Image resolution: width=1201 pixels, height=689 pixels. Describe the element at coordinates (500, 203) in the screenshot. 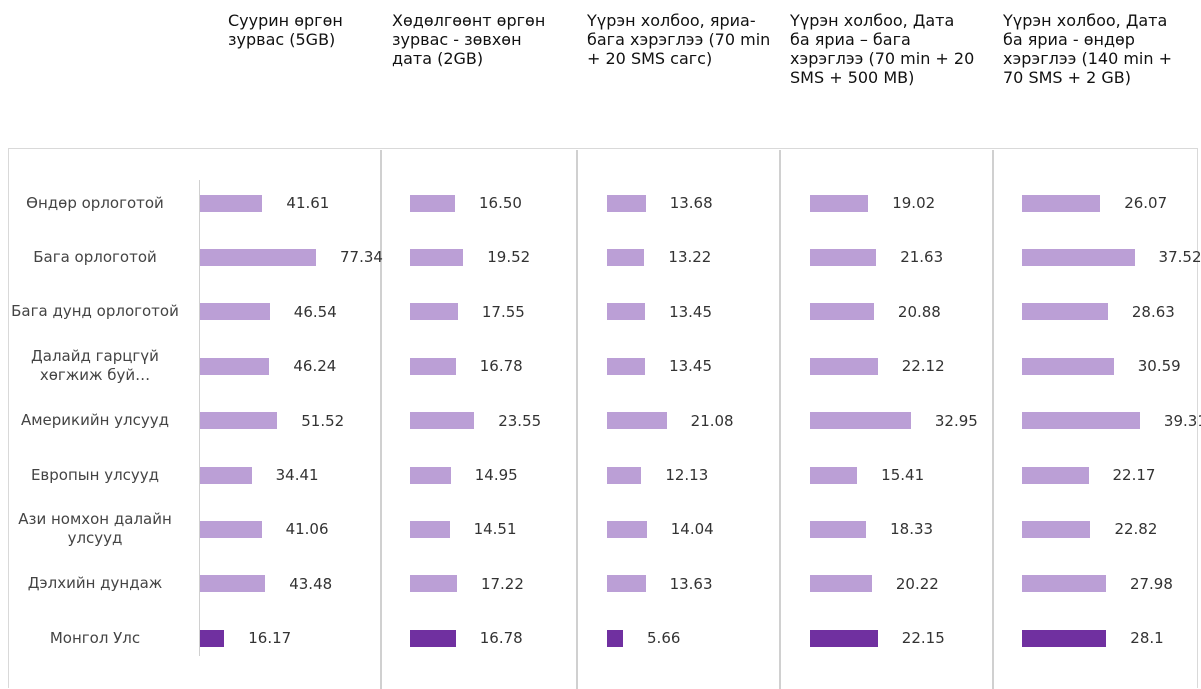

I see `data-label: 16.50` at that location.